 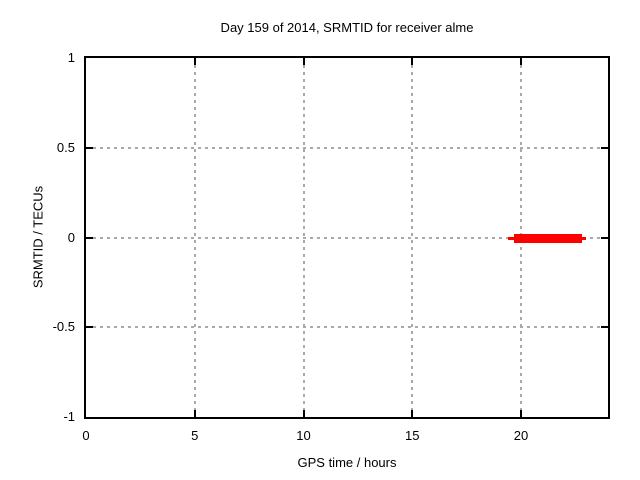 What do you see at coordinates (69, 416) in the screenshot?
I see `y-tick-label: -1` at bounding box center [69, 416].